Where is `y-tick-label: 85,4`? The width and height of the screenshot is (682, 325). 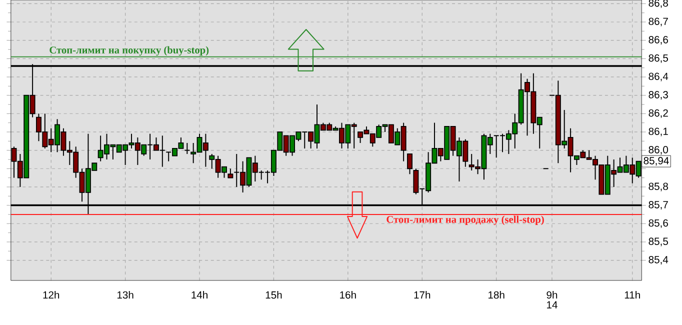 y-tick-label: 85,4 is located at coordinates (658, 260).